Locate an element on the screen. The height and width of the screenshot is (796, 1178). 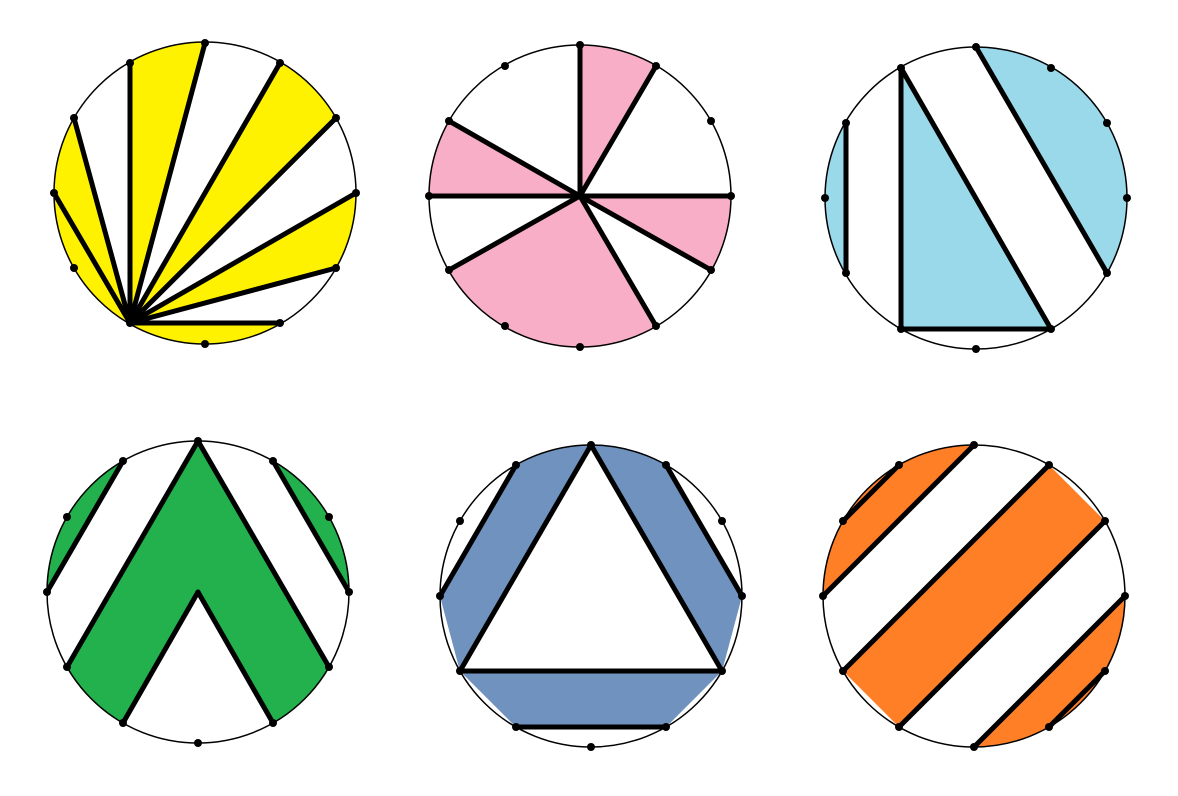
blue-stripes-circle is located at coordinates (976, 198).